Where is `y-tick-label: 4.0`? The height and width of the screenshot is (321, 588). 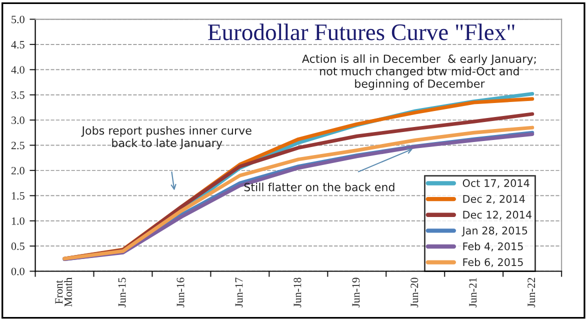 y-tick-label: 4.0 is located at coordinates (17, 70).